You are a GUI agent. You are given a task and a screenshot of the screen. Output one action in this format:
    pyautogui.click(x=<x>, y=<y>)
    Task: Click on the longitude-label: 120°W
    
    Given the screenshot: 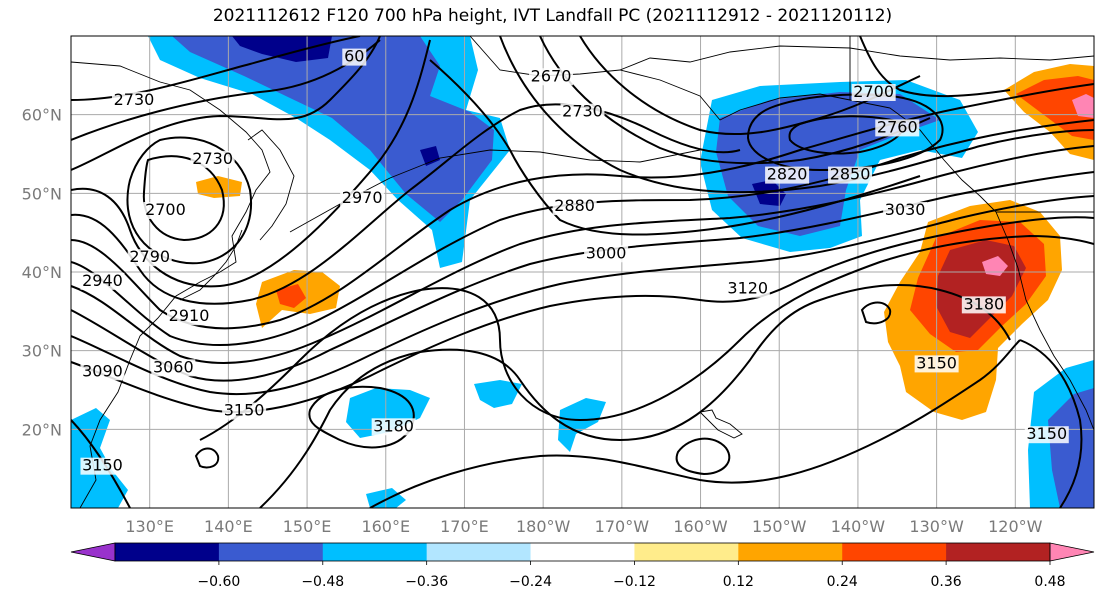 What is the action you would take?
    pyautogui.click(x=1015, y=526)
    